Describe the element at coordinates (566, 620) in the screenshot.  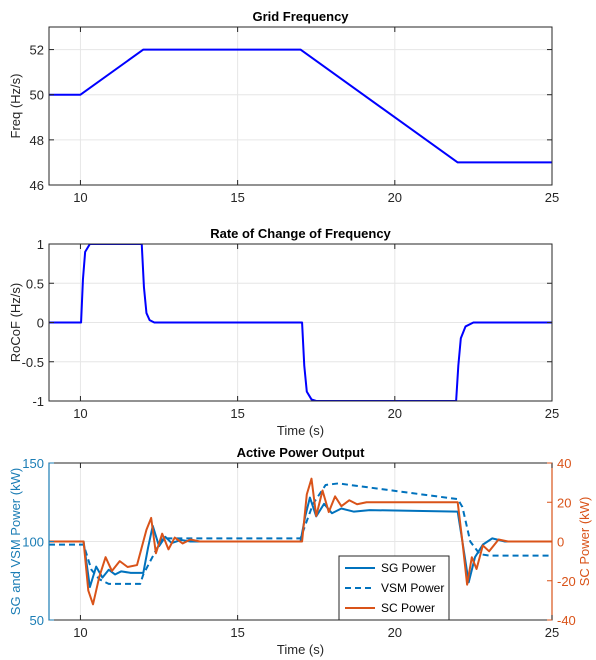
I see `y-right-tick-label: -40` at that location.